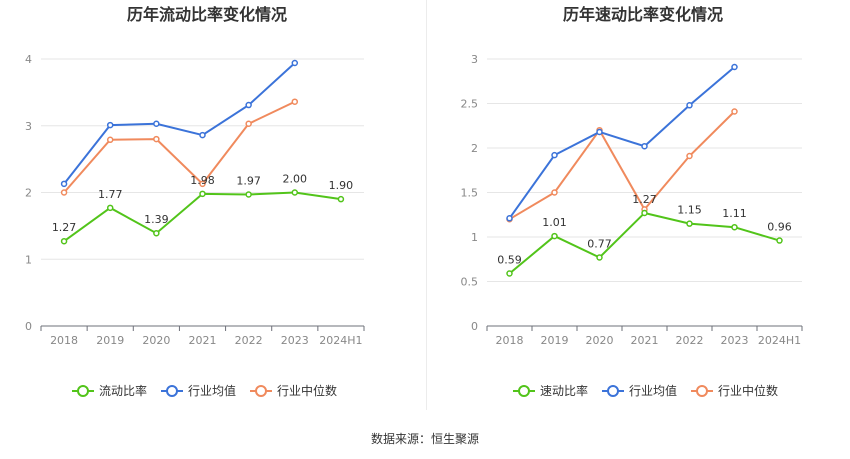 This screenshot has height=459, width=850. Describe the element at coordinates (734, 213) in the screenshot. I see `data-label: 1.11` at that location.